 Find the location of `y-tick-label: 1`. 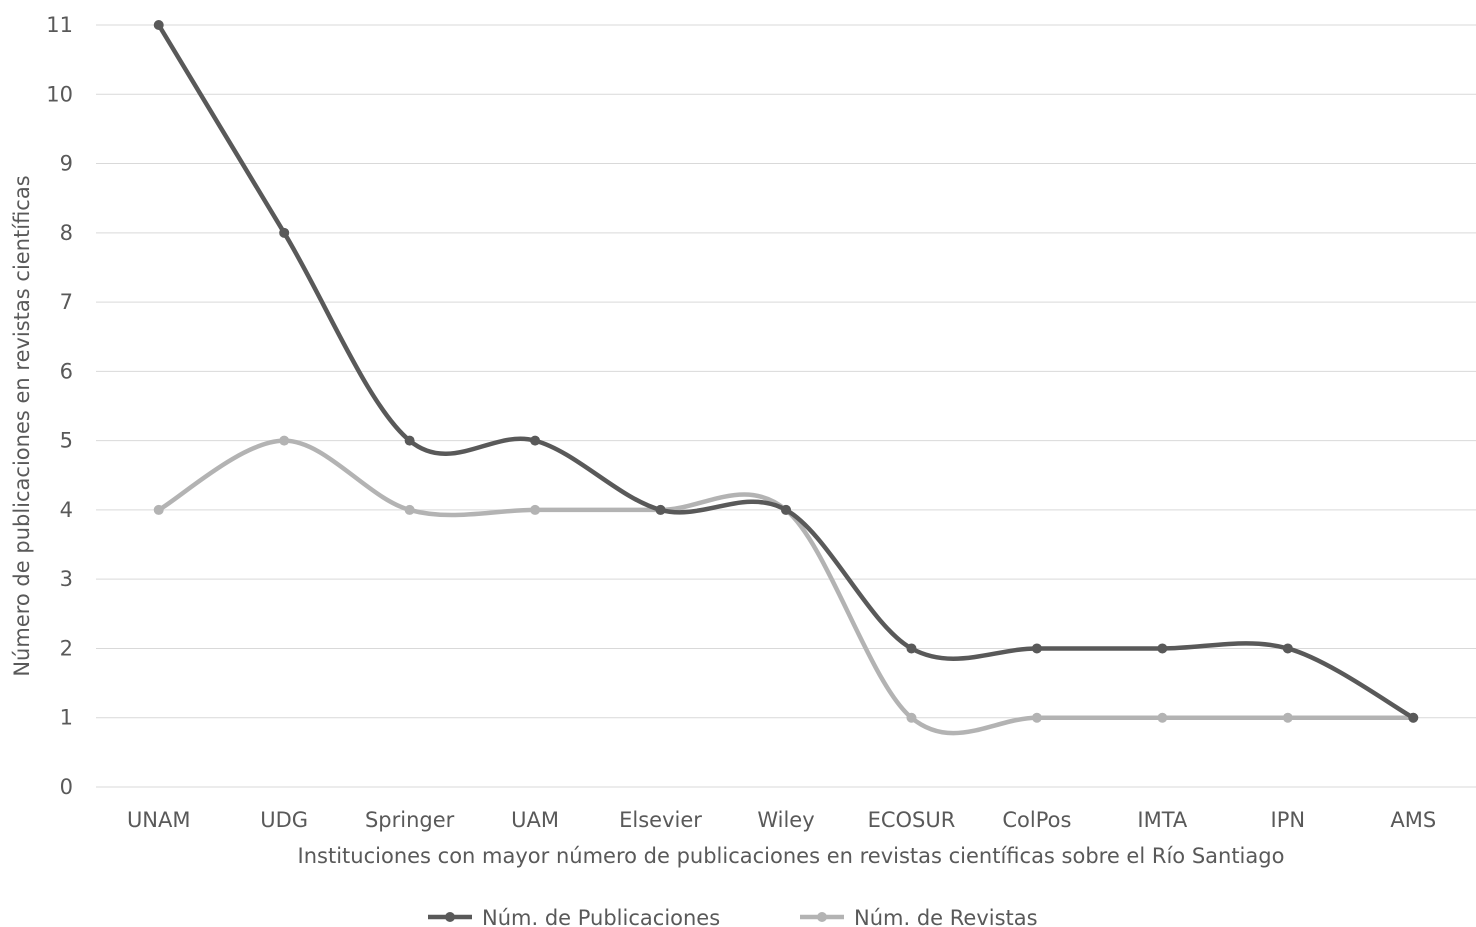

y-tick-label: 1 is located at coordinates (66, 718).